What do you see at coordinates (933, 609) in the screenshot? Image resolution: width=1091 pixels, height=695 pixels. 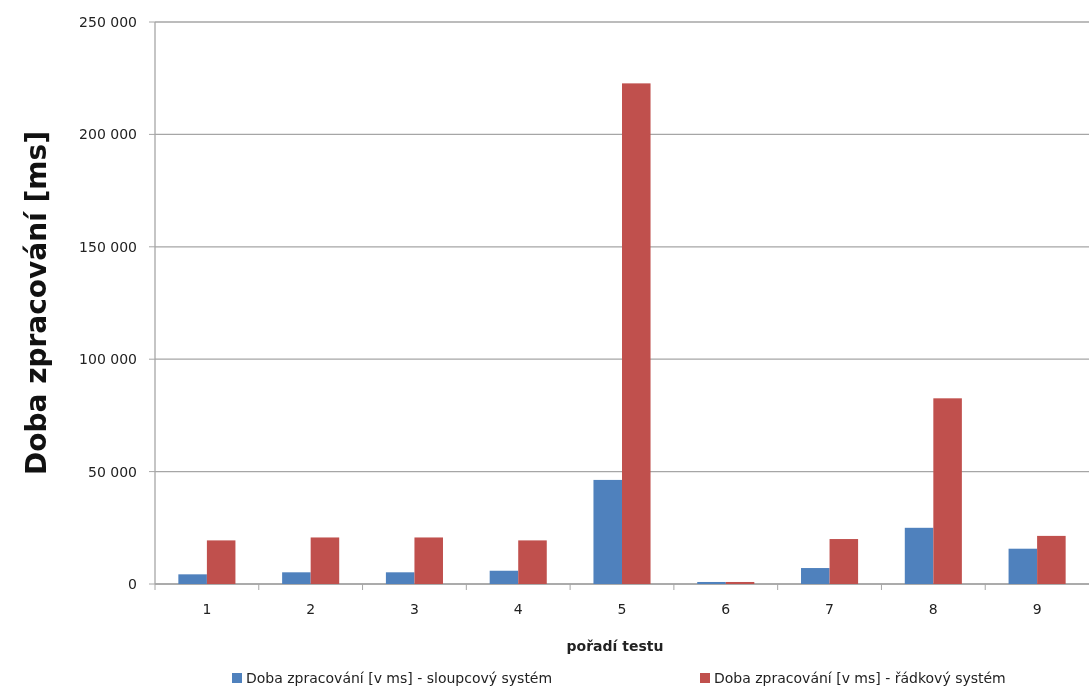 I see `x-tick-label: 8` at bounding box center [933, 609].